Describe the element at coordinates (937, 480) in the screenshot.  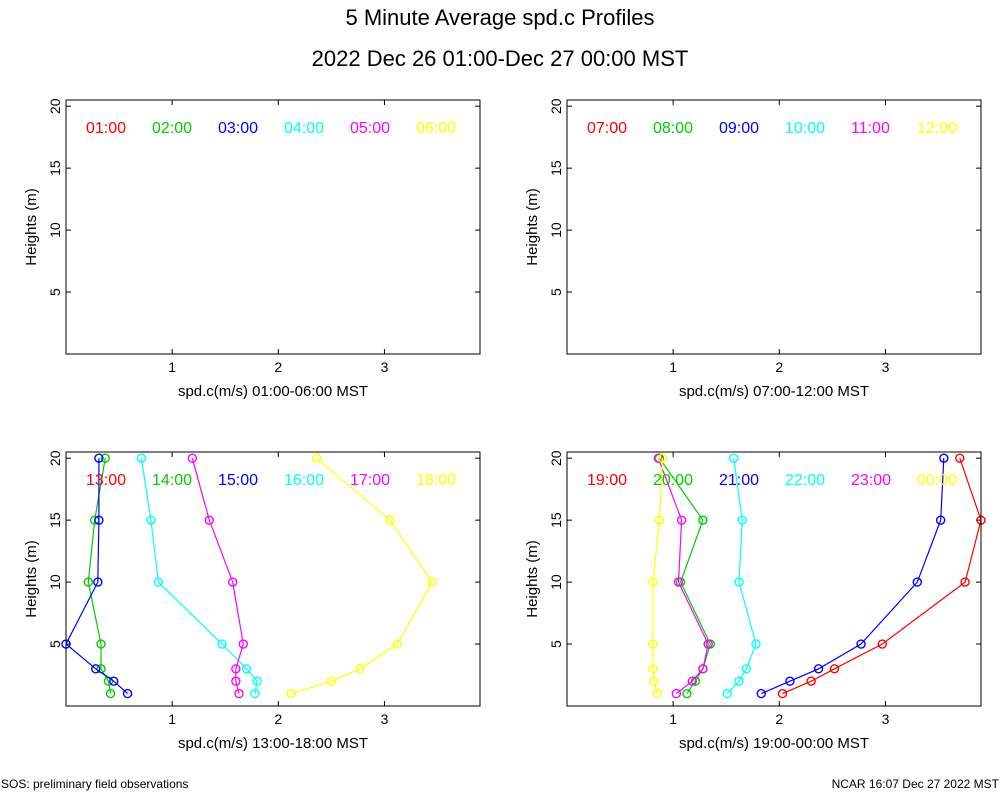
I see `legend-entry-0000: 00:00` at that location.